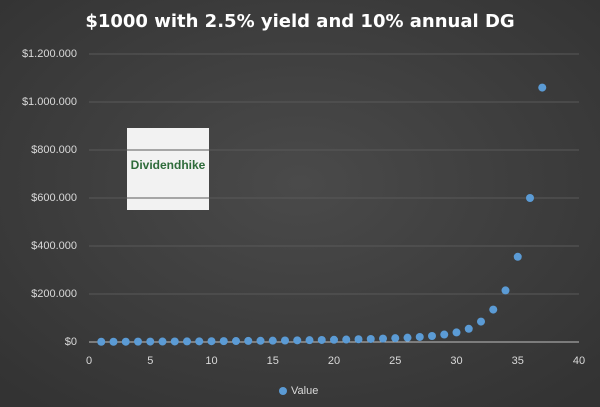  Describe the element at coordinates (49, 54) in the screenshot. I see `y-tick-label: $1.200.000` at that location.